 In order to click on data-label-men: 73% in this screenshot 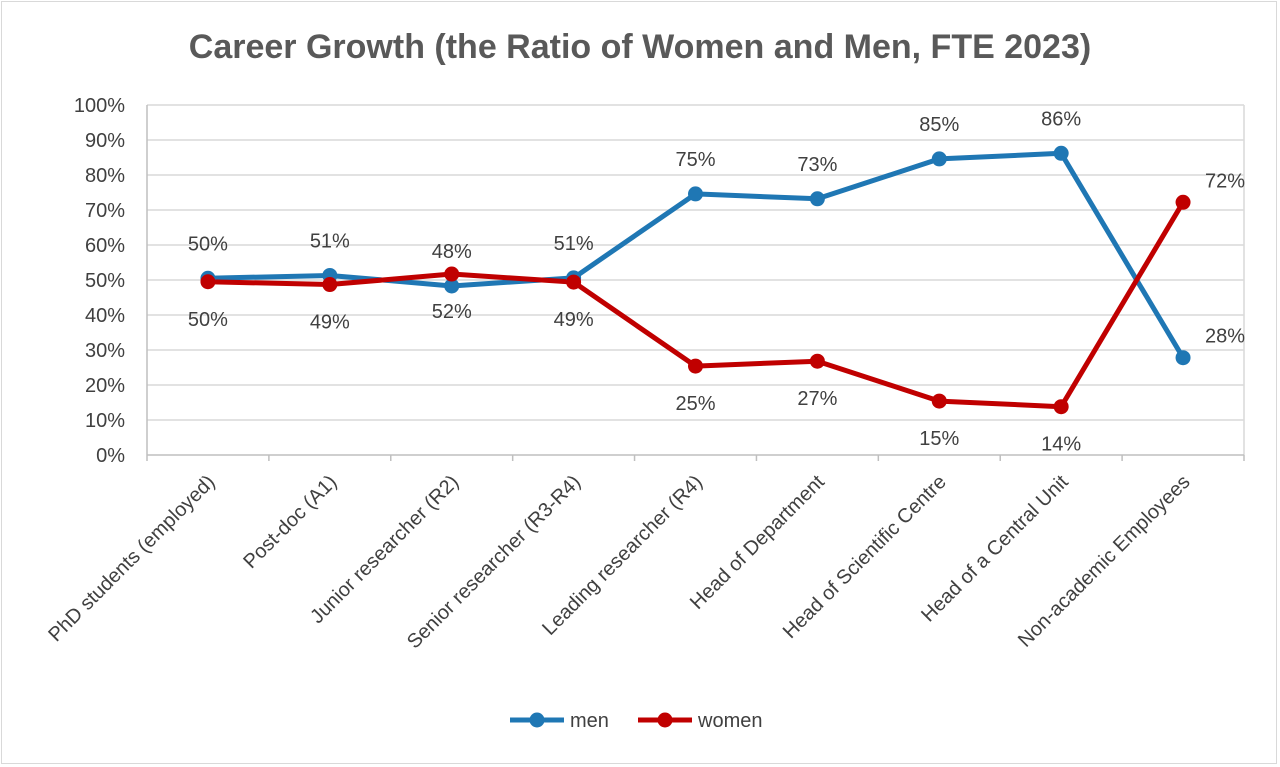, I will do `click(817, 165)`.